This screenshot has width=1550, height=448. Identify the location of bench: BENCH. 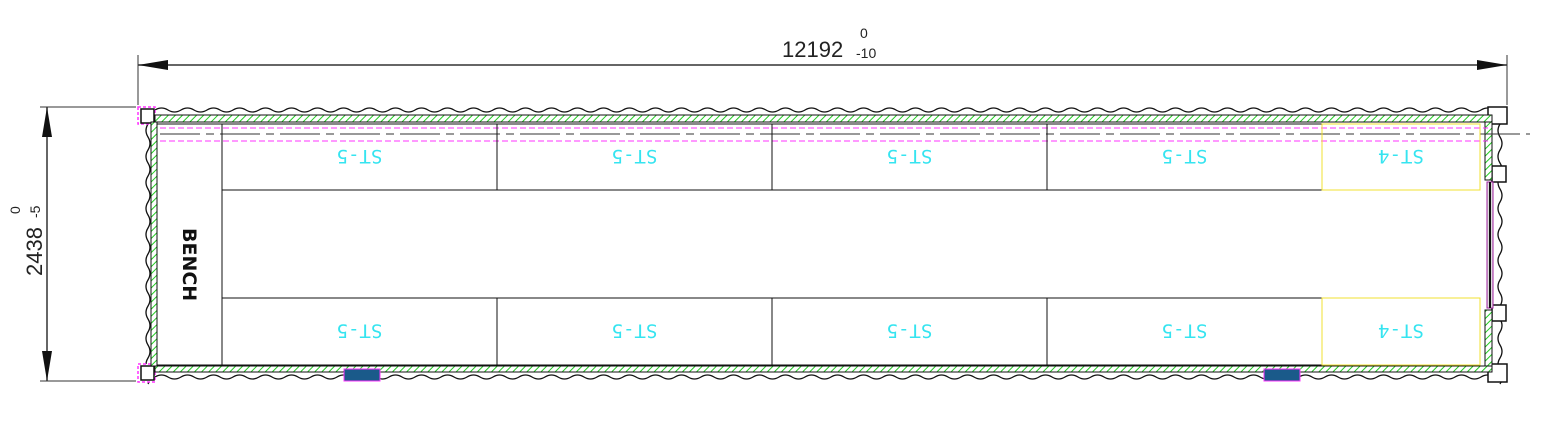
(189, 244).